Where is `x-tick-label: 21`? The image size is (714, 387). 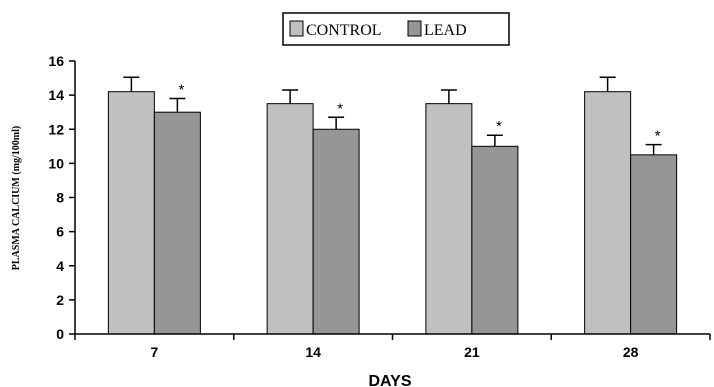
x-tick-label: 21 is located at coordinates (472, 352).